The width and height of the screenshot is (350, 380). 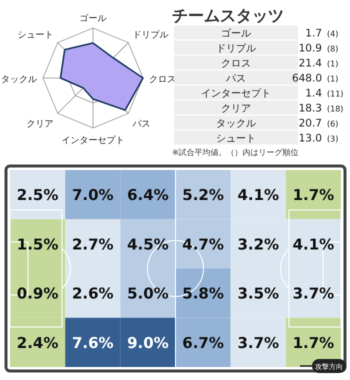 What do you see at coordinates (236, 34) in the screenshot?
I see `category-label: ゴール` at bounding box center [236, 34].